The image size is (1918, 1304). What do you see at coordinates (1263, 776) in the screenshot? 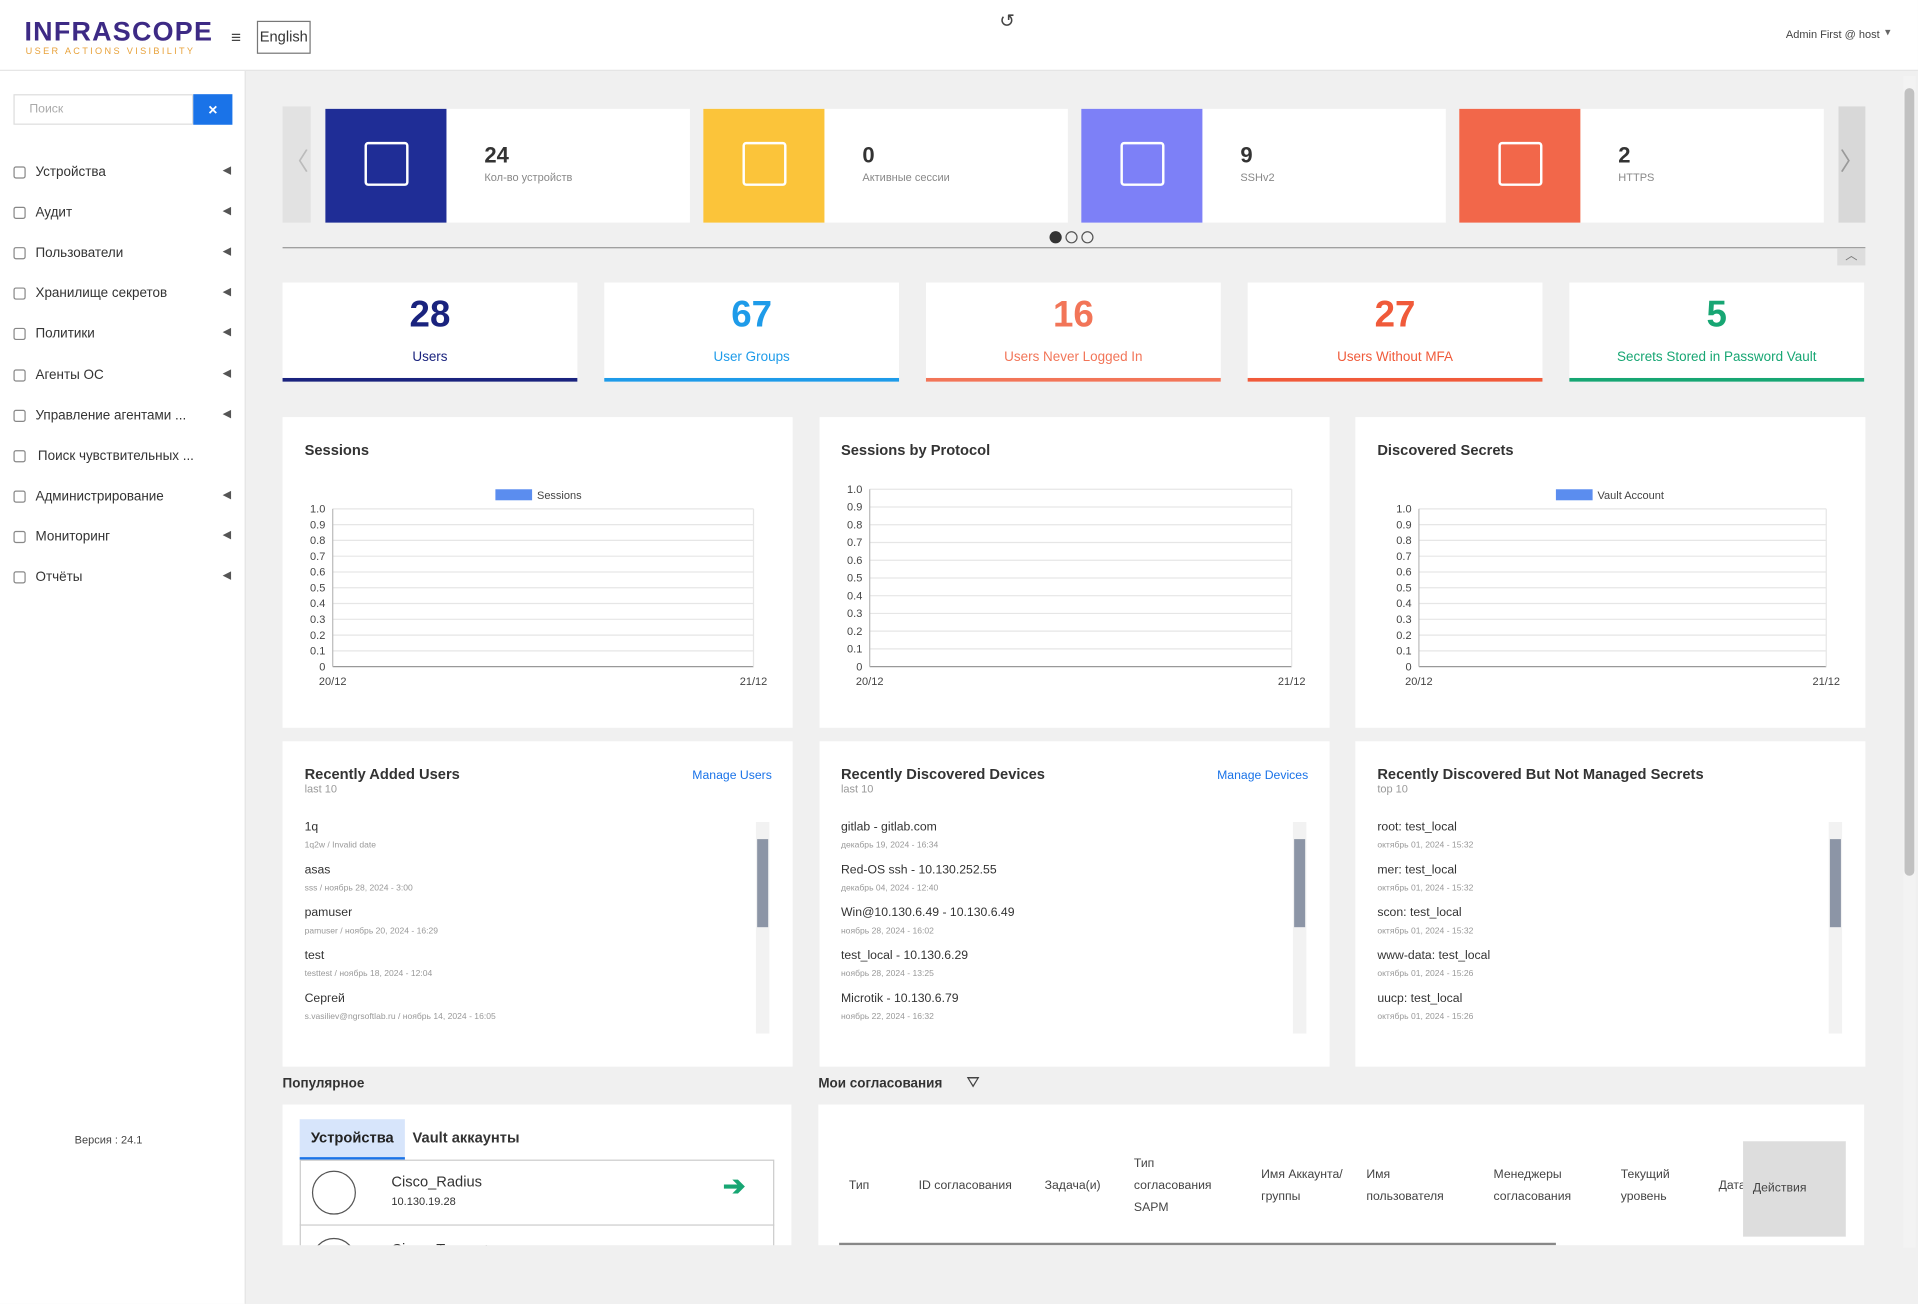
I see `list-link: Manage Devices` at bounding box center [1263, 776].